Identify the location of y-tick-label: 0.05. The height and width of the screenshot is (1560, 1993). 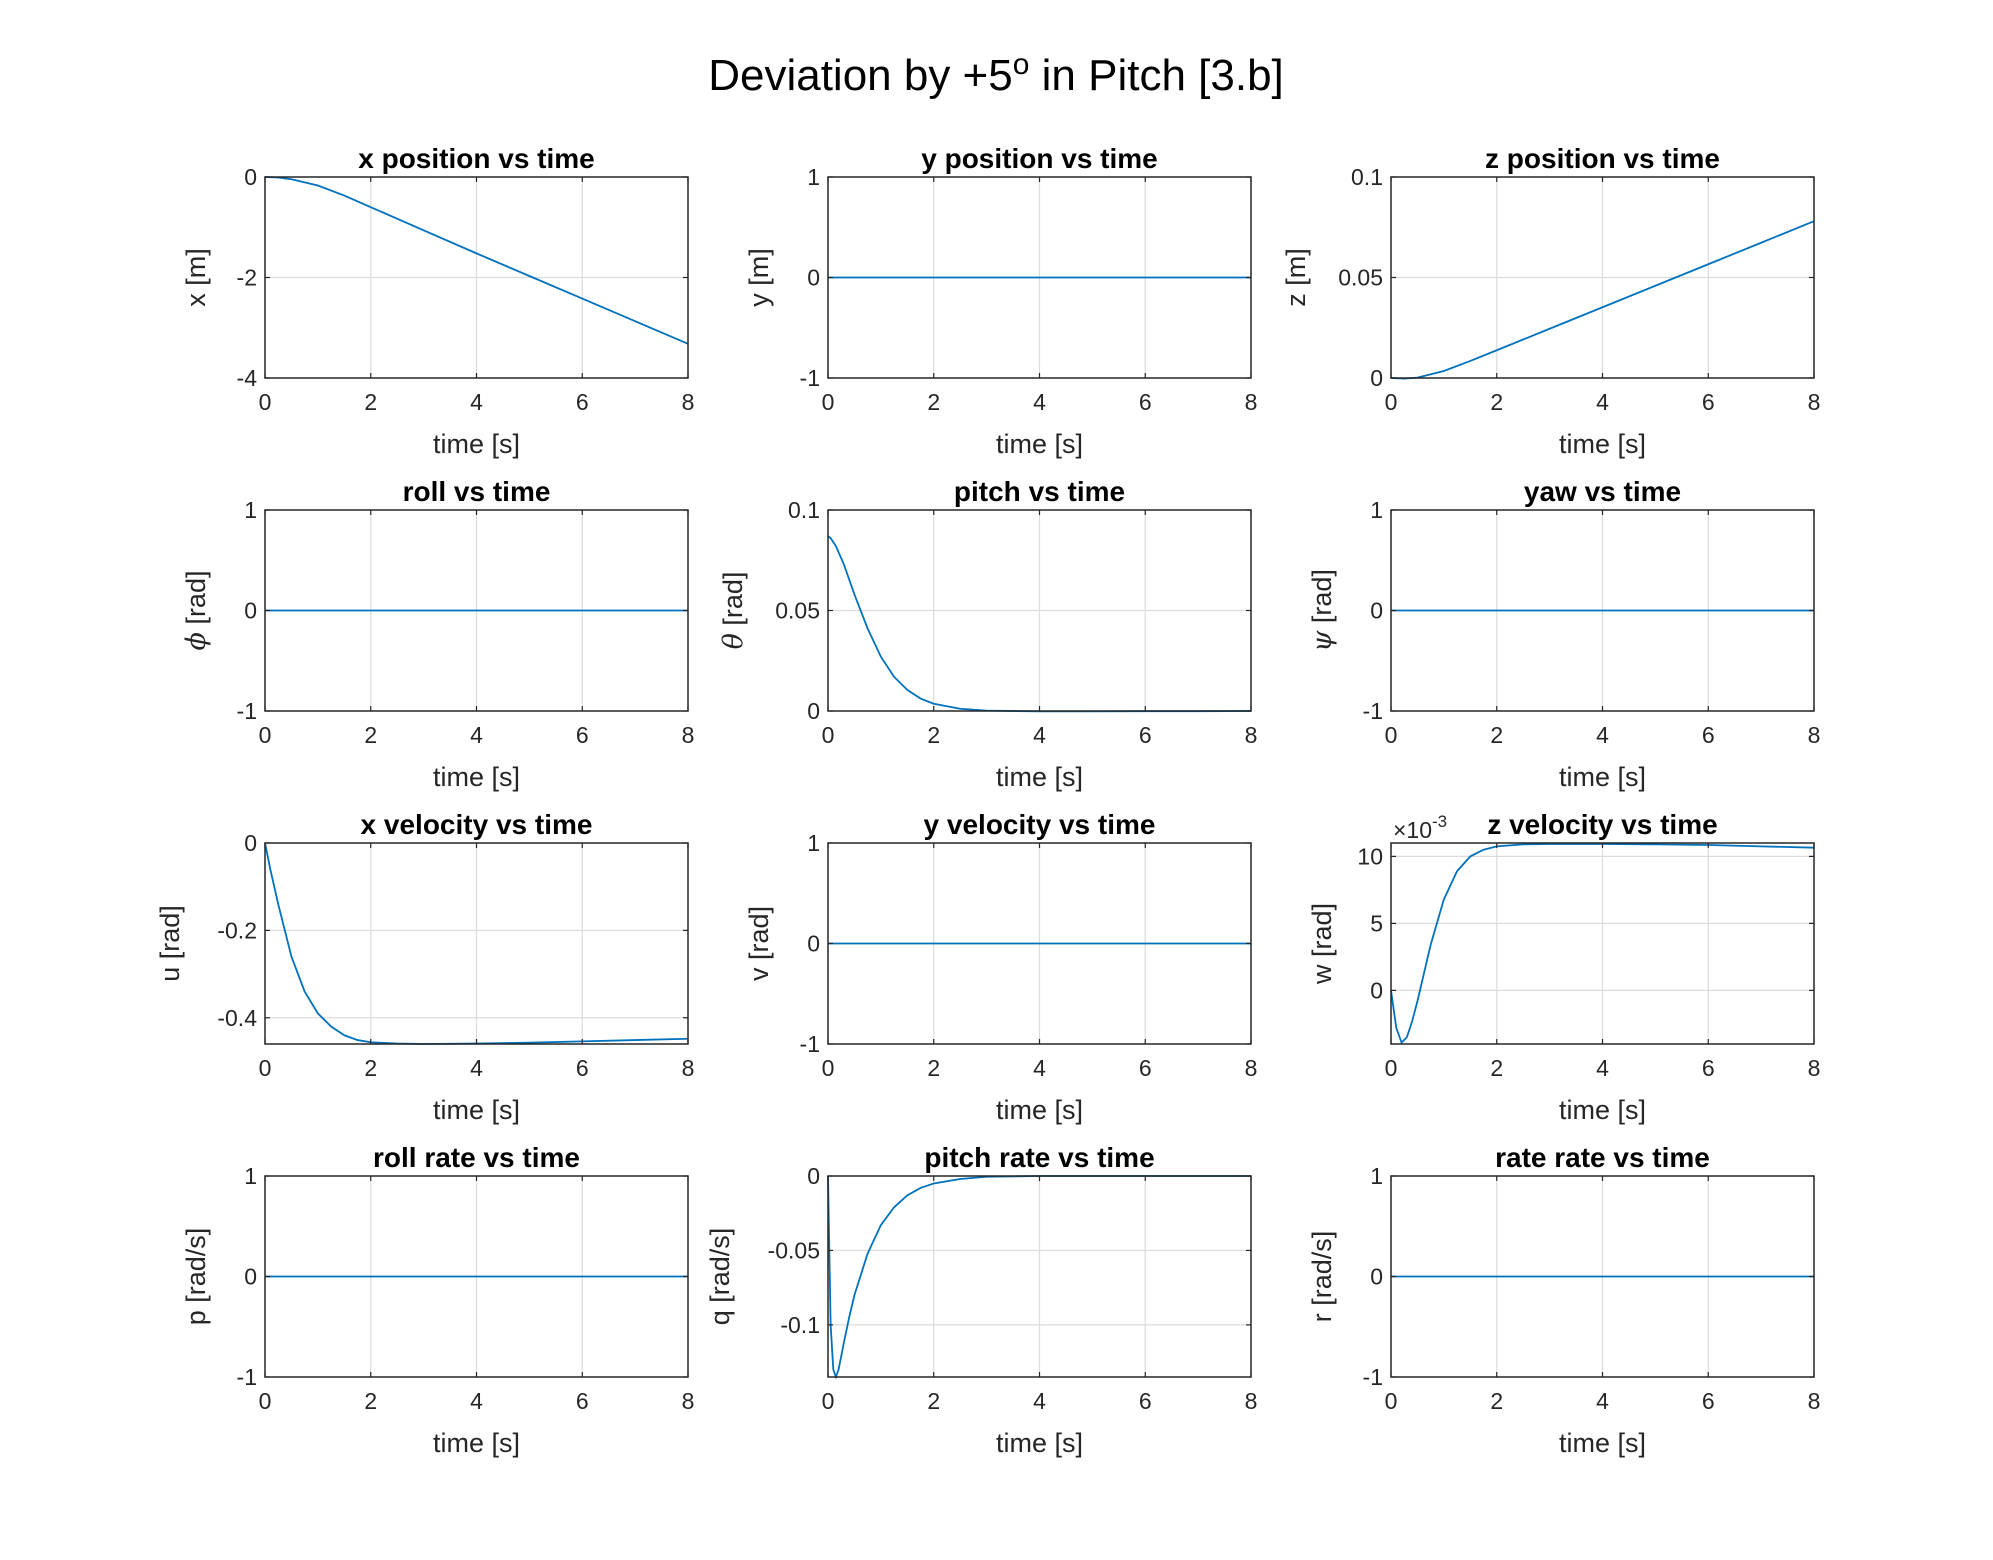
(797, 611).